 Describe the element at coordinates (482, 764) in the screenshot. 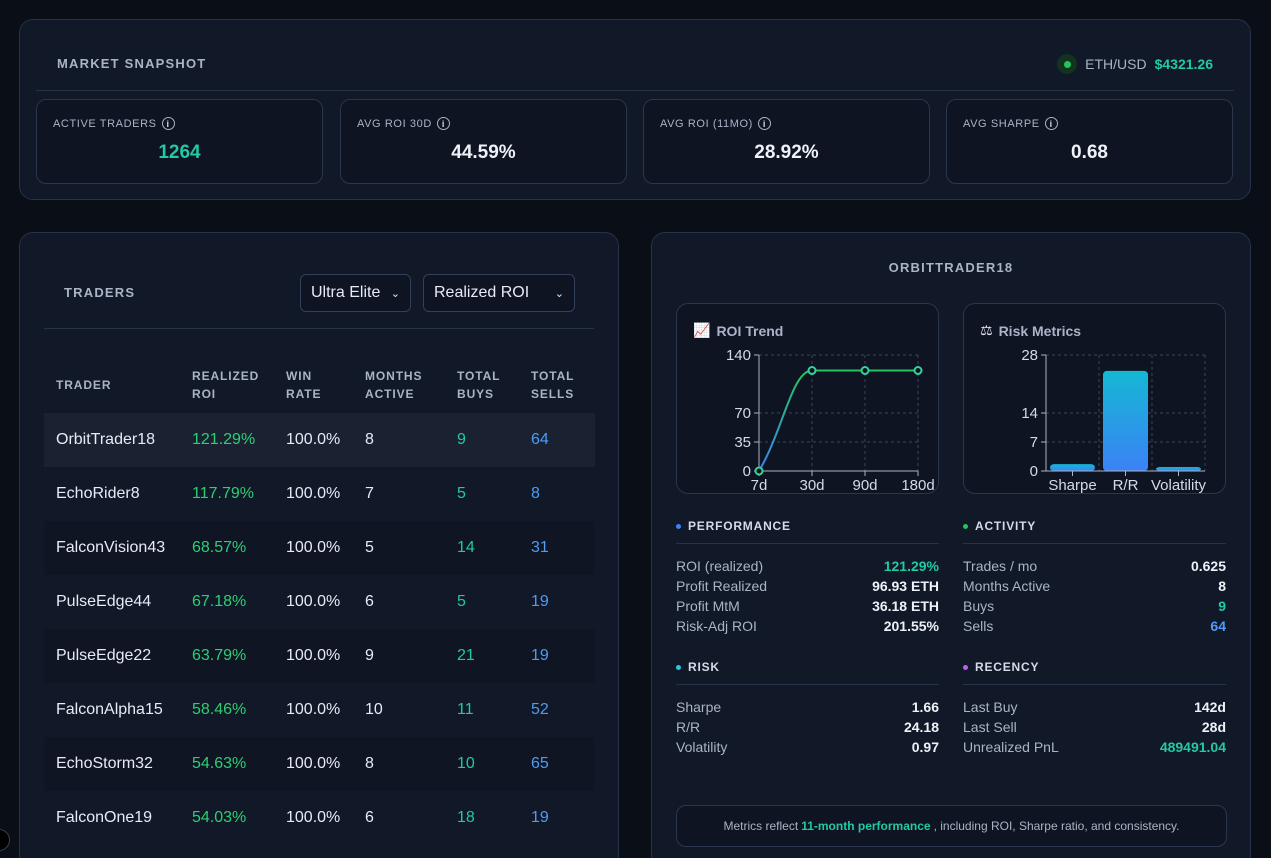

I see `total-buys: 10` at that location.